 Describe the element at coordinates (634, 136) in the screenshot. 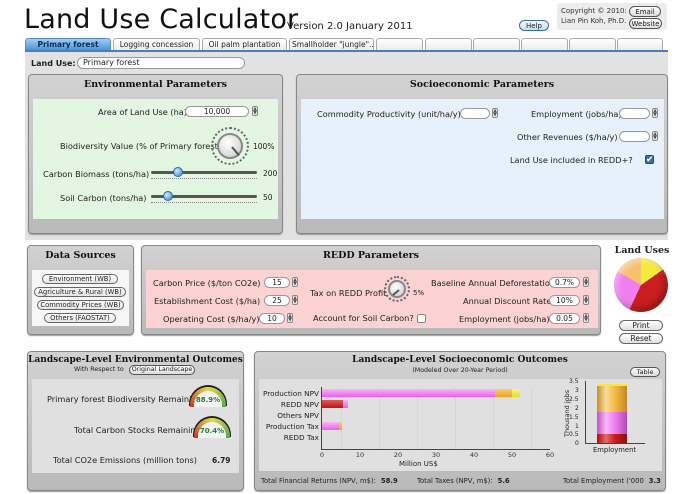

I see `other-revenues-input` at that location.